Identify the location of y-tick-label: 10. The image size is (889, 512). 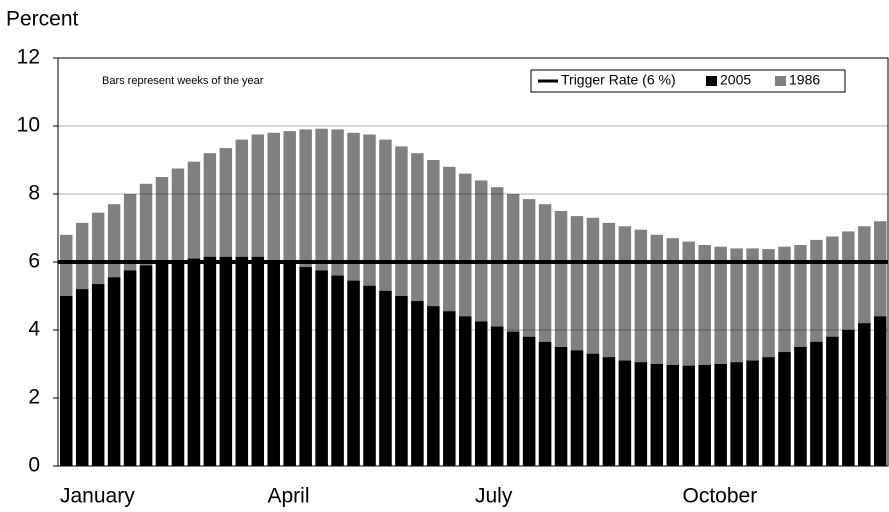
(28, 125).